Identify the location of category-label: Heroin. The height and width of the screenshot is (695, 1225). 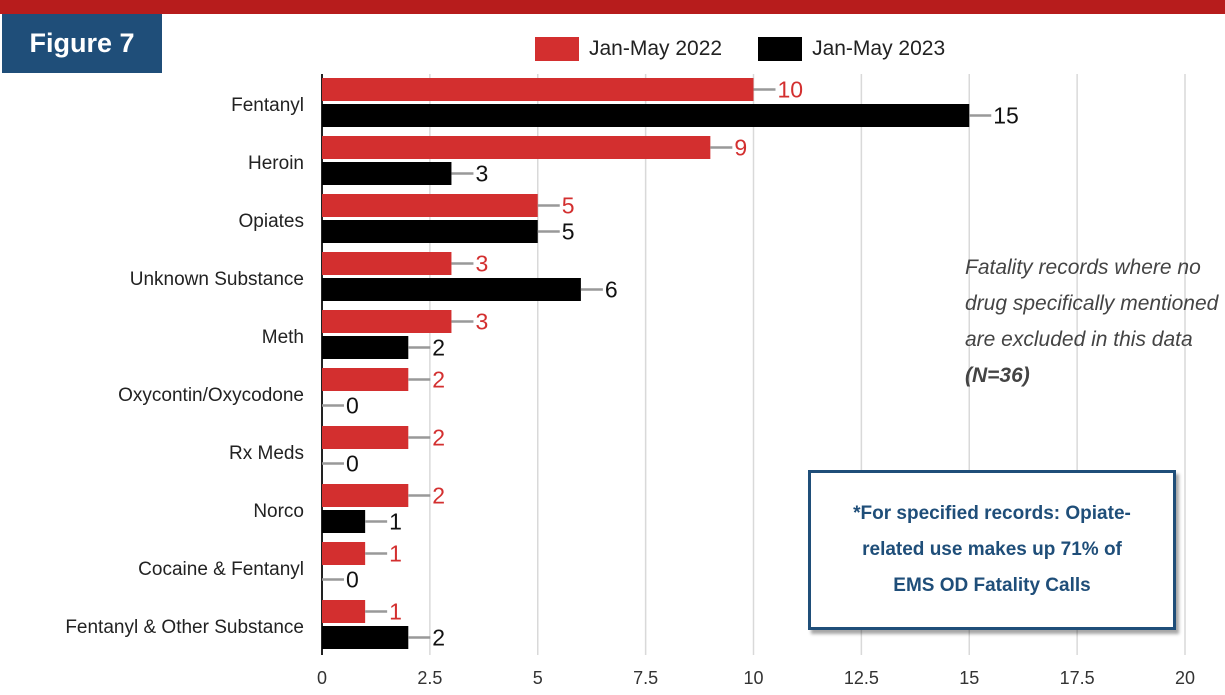
(276, 163).